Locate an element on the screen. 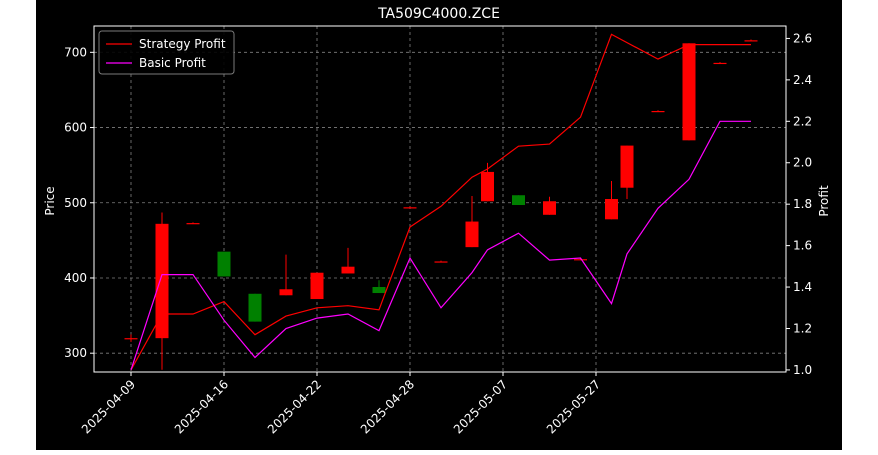 This screenshot has height=455, width=878. y-tick-label-left: 300 is located at coordinates (75, 353).